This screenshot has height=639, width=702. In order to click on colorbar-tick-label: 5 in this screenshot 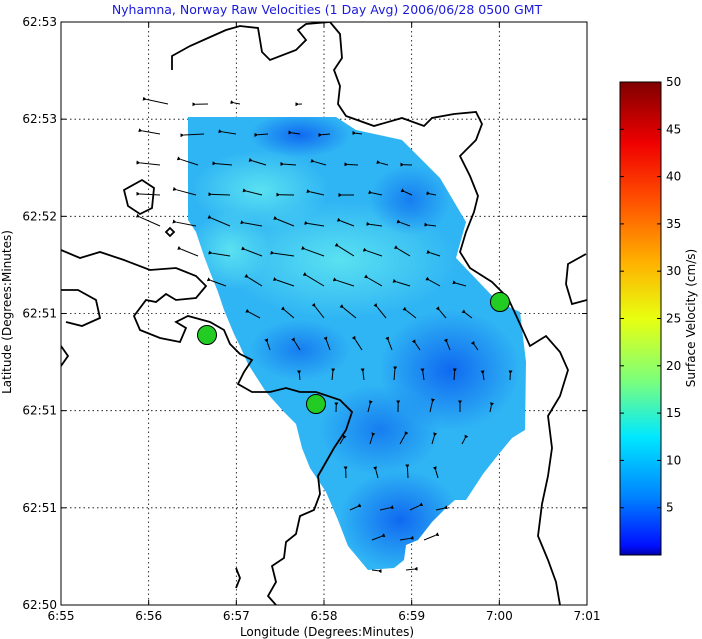, I will do `click(670, 508)`.